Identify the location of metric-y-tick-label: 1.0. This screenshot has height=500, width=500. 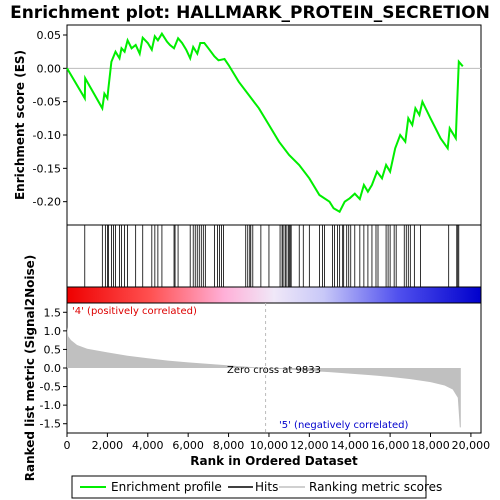
(53, 331).